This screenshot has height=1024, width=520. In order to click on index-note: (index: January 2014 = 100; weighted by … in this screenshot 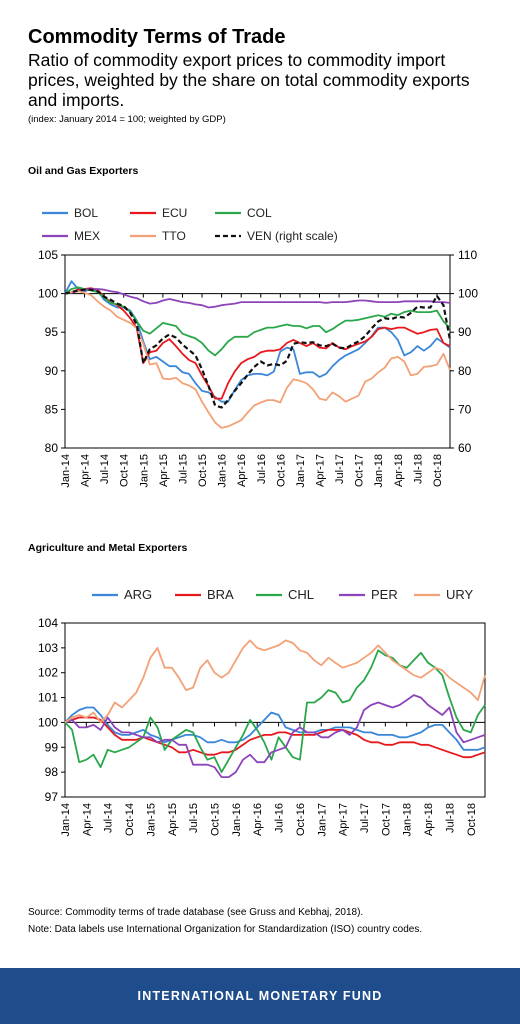, I will do `click(127, 119)`.